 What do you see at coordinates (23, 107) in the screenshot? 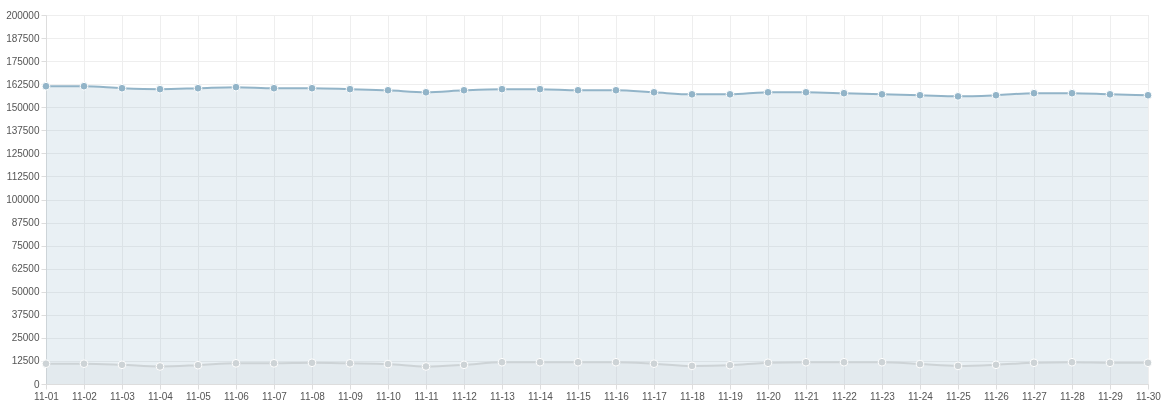
I see `y-tick-label: 150000` at bounding box center [23, 107].